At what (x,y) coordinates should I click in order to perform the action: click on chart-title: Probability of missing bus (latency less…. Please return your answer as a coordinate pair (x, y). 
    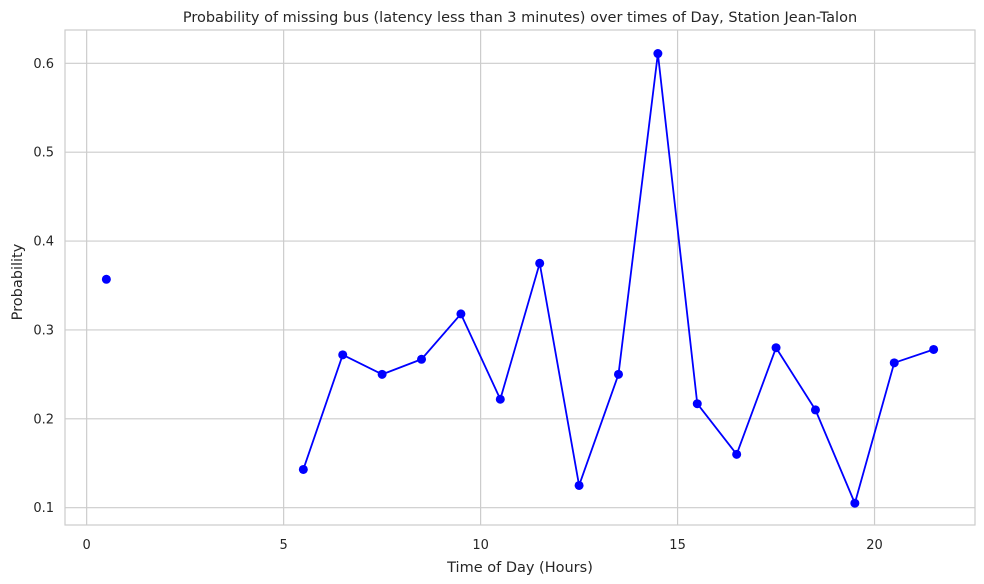
    Looking at the image, I should click on (520, 18).